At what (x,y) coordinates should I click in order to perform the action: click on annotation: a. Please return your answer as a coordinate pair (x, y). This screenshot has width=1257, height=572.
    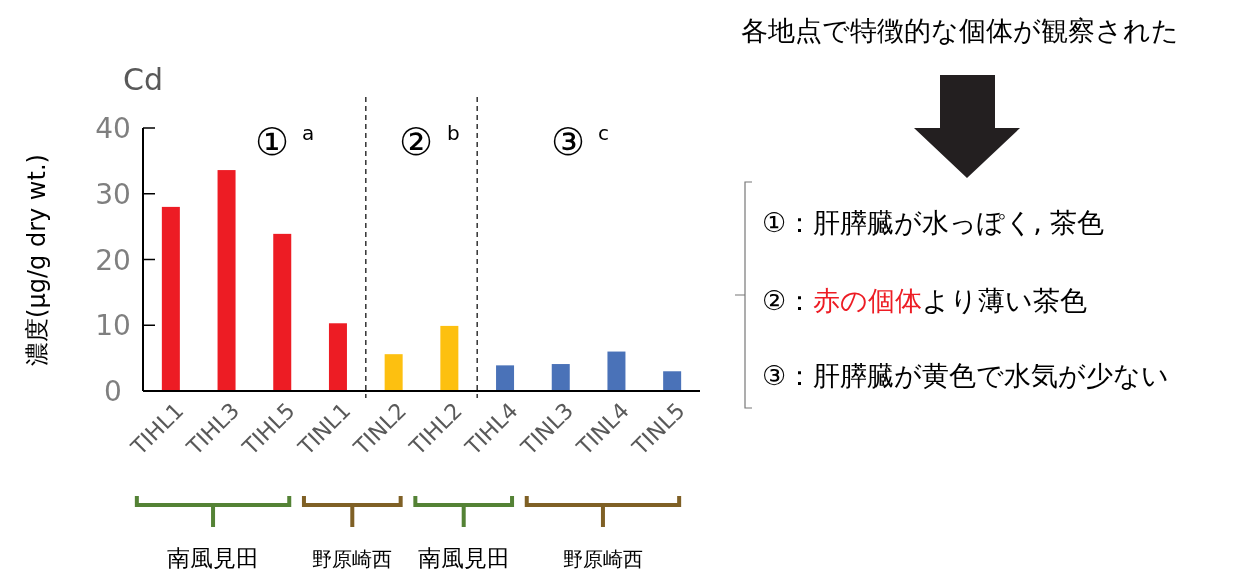
    Looking at the image, I should click on (308, 133).